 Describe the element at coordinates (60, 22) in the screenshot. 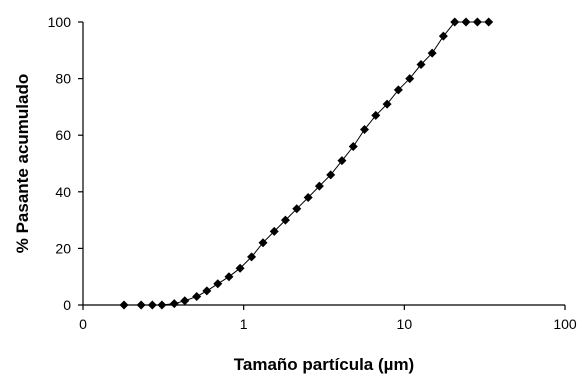

I see `y-tick-label: 100` at that location.